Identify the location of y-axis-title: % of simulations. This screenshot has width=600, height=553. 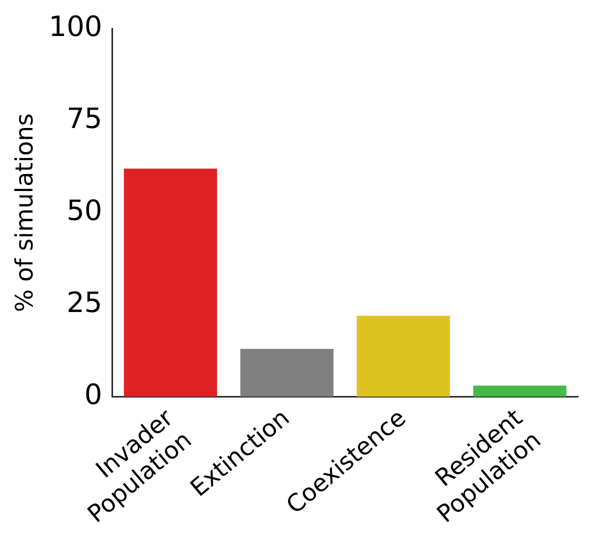
(24, 212).